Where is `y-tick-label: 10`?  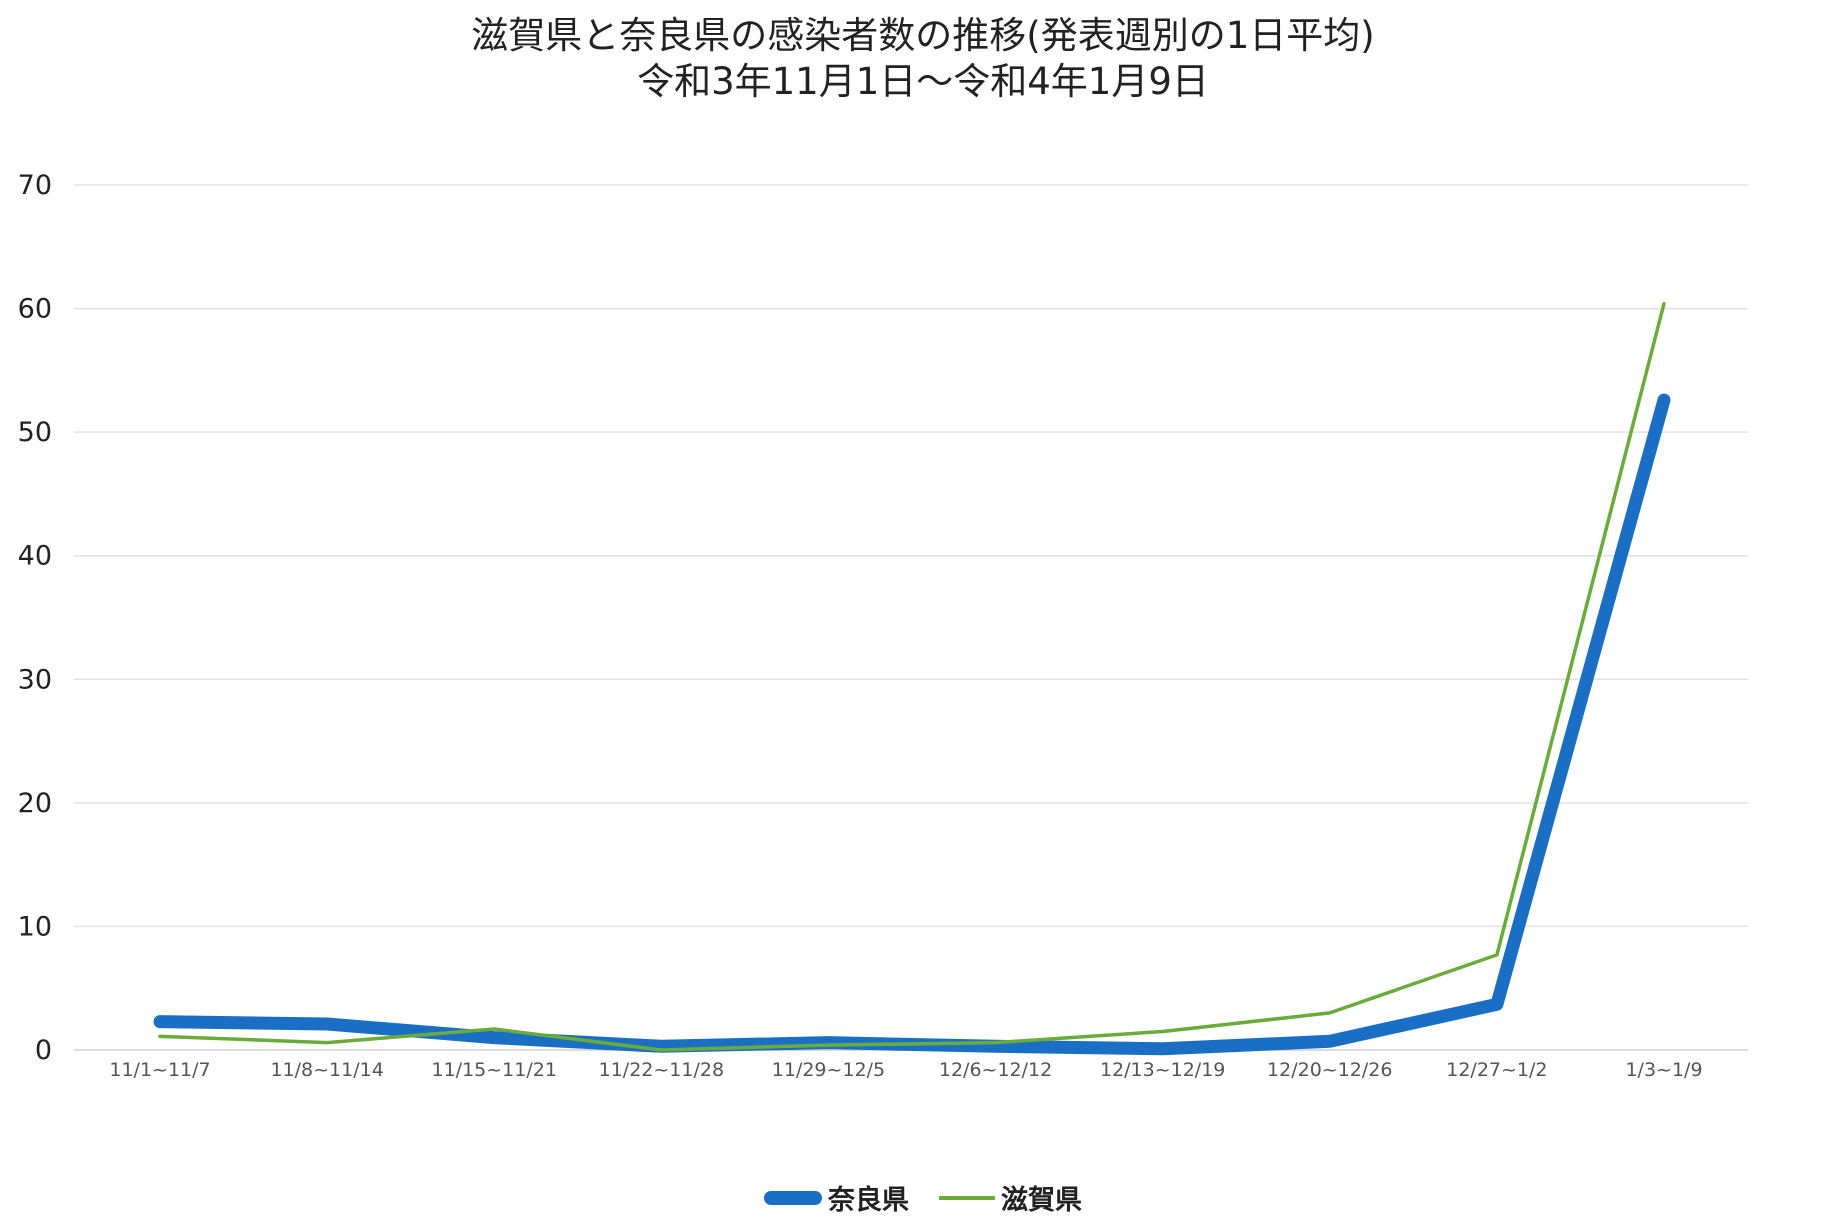
y-tick-label: 10 is located at coordinates (35, 926).